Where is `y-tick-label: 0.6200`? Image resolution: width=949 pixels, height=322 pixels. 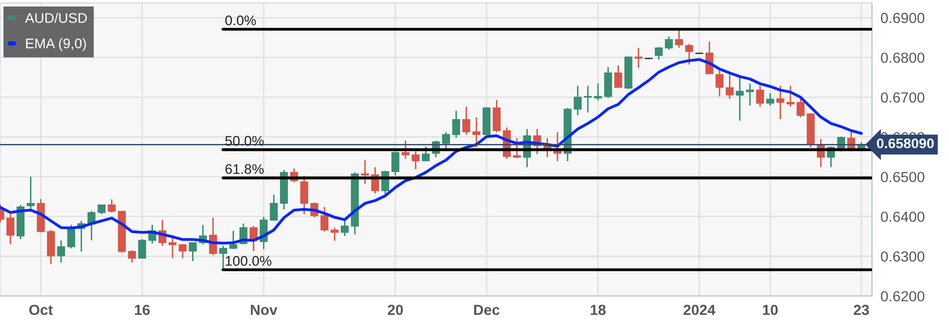 y-tick-label: 0.6200 is located at coordinates (902, 296).